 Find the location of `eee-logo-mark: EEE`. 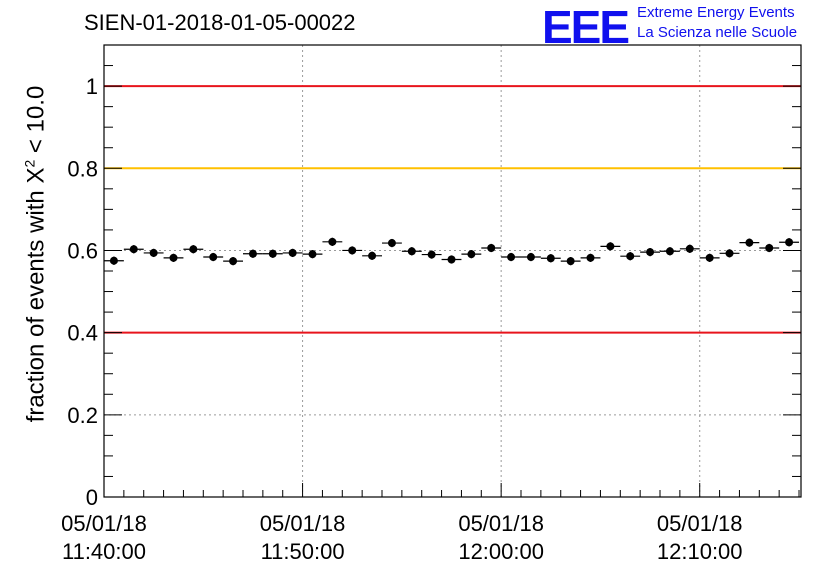

eee-logo-mark: EEE is located at coordinates (586, 27).